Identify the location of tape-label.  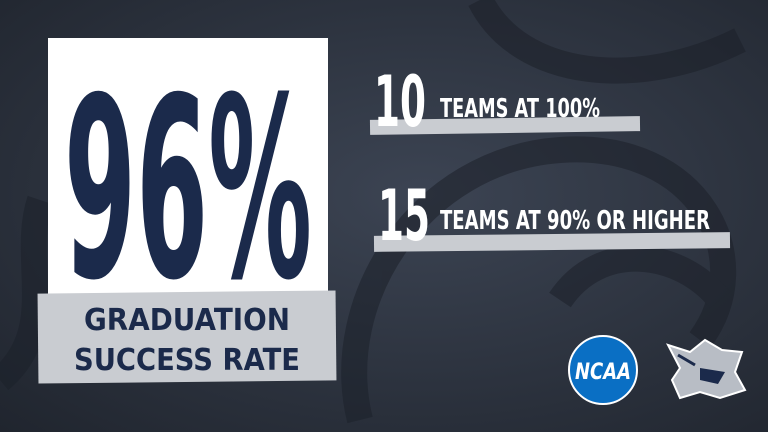
(187, 337).